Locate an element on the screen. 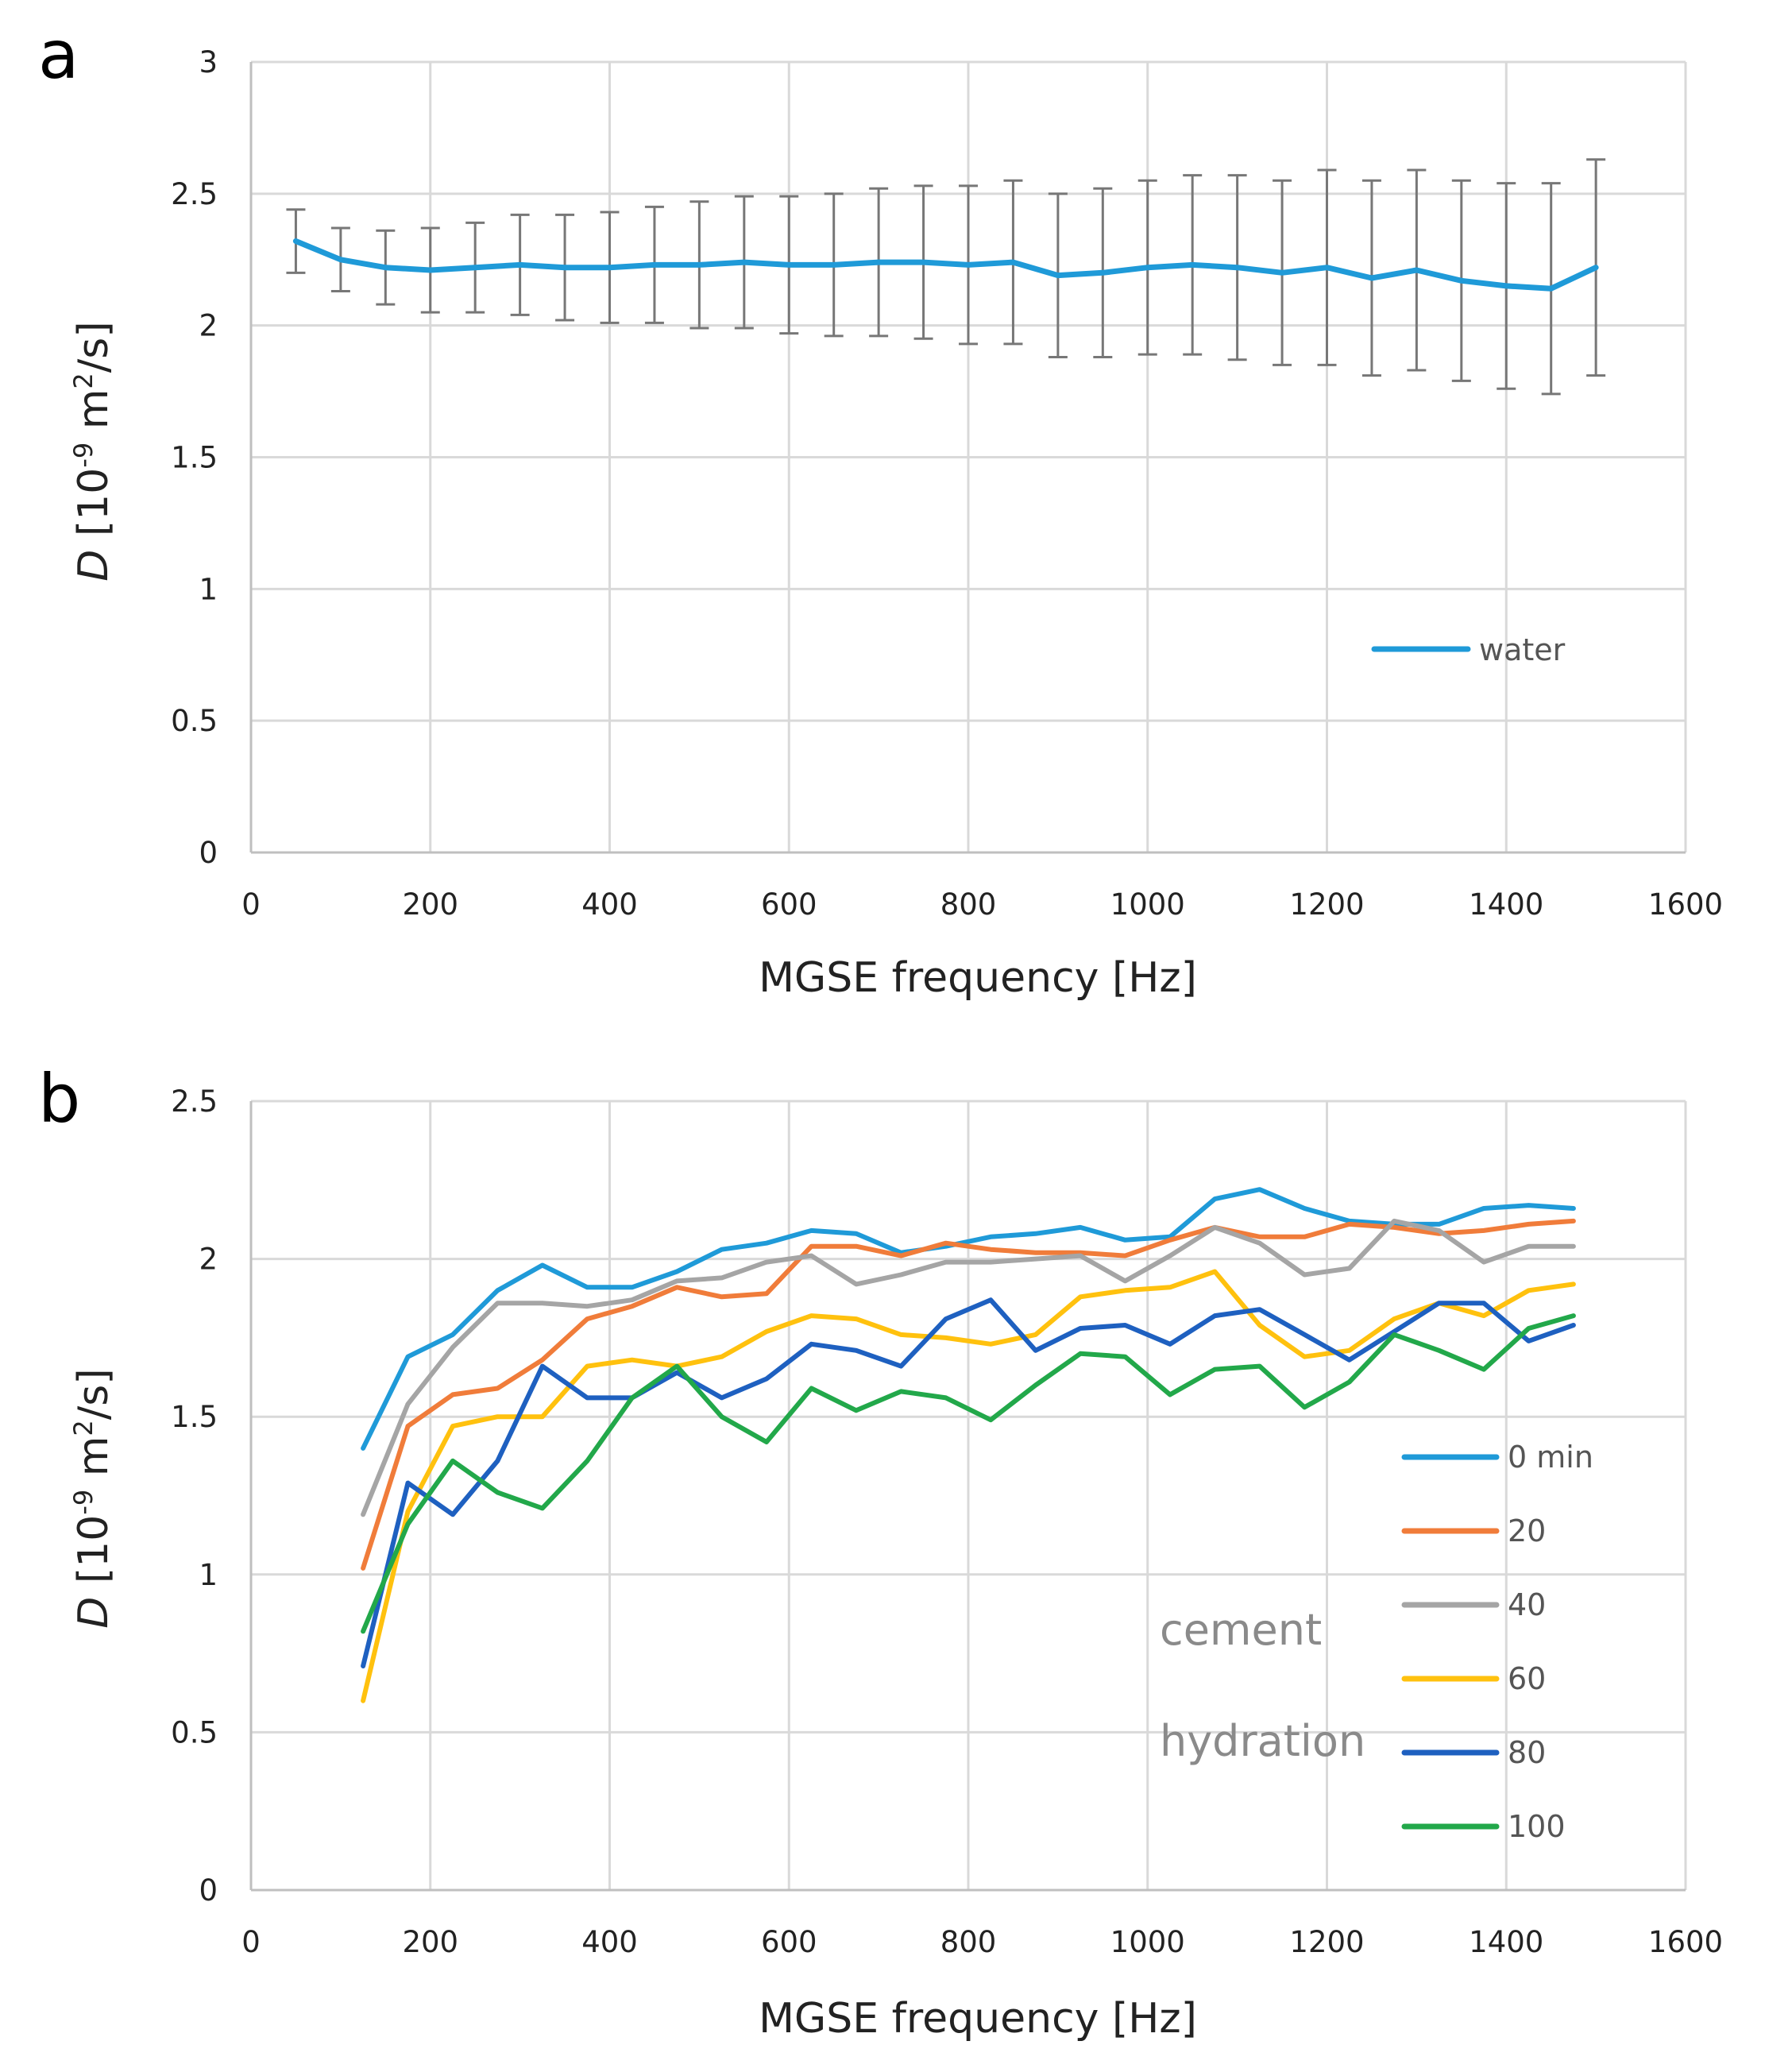  legend-label-80: 80 is located at coordinates (1527, 1752).